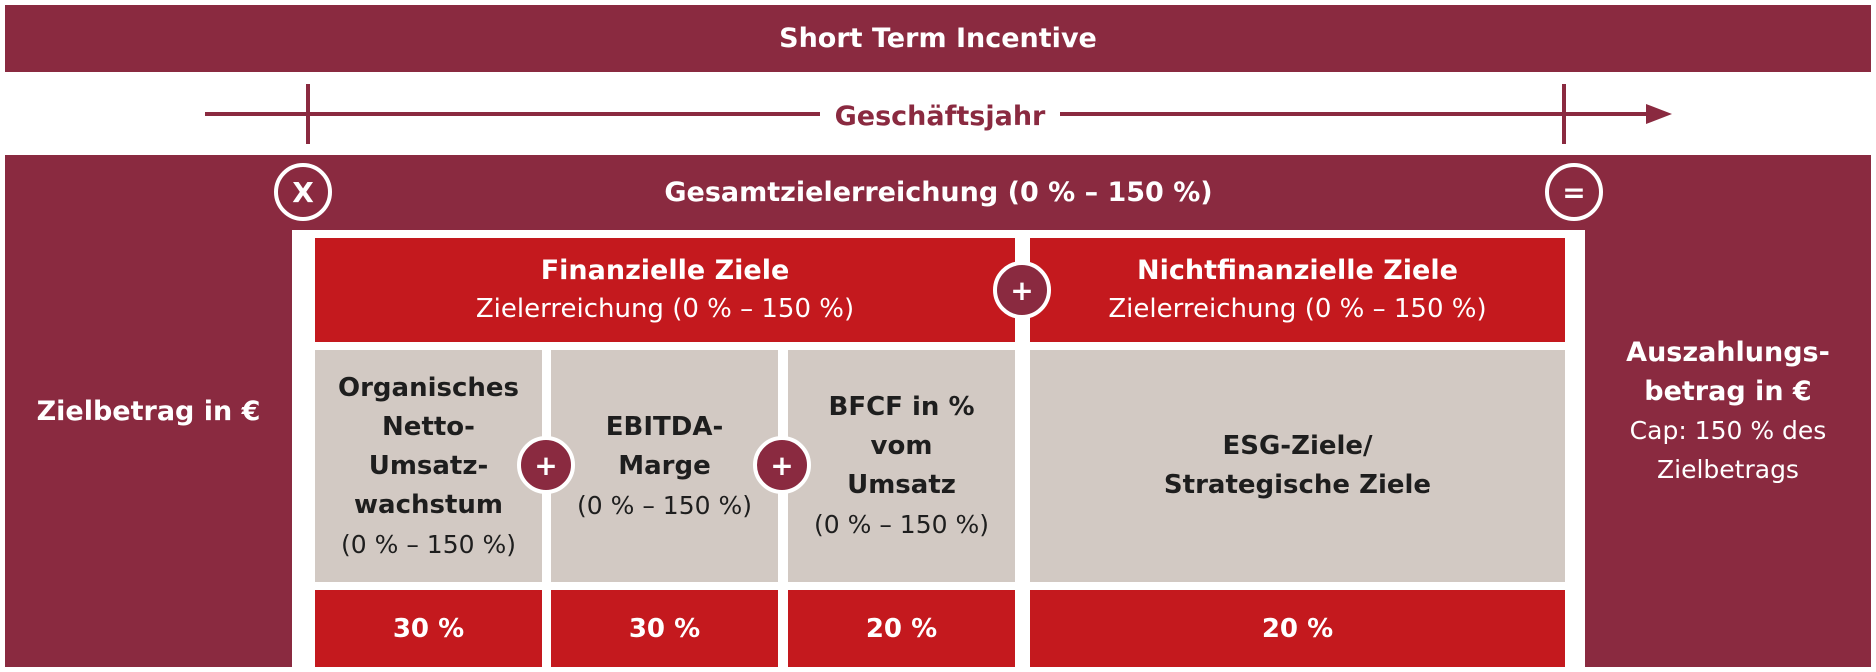 The image size is (1876, 672). I want to click on weight-ebitda-margin: 30 %, so click(664, 628).